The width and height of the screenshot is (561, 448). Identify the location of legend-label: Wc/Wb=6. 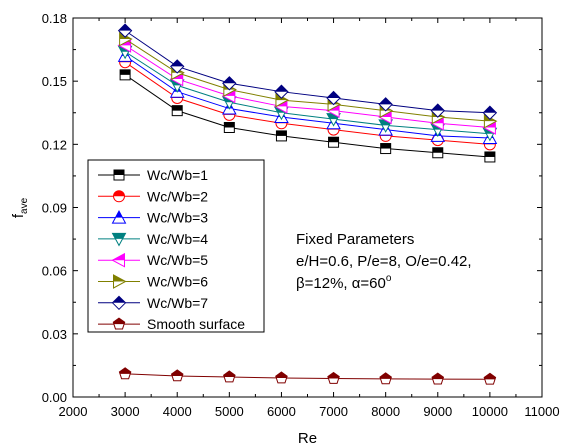
(177, 282).